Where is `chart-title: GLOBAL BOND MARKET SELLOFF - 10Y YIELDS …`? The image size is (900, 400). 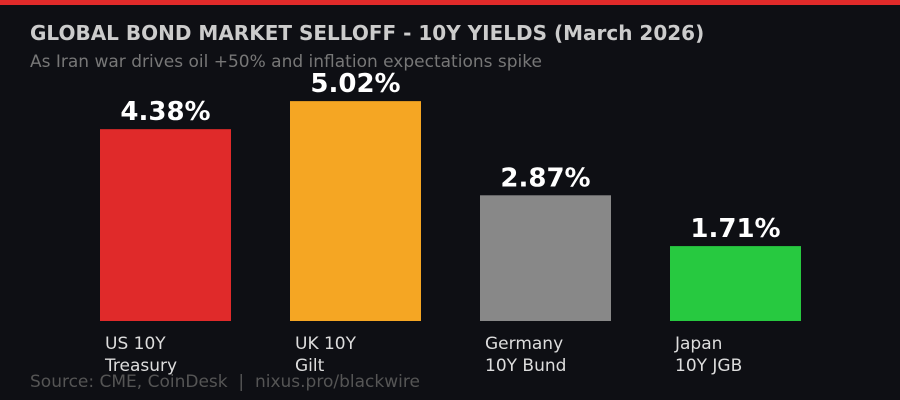
chart-title: GLOBAL BOND MARKET SELLOFF - 10Y YIELDS … is located at coordinates (367, 33).